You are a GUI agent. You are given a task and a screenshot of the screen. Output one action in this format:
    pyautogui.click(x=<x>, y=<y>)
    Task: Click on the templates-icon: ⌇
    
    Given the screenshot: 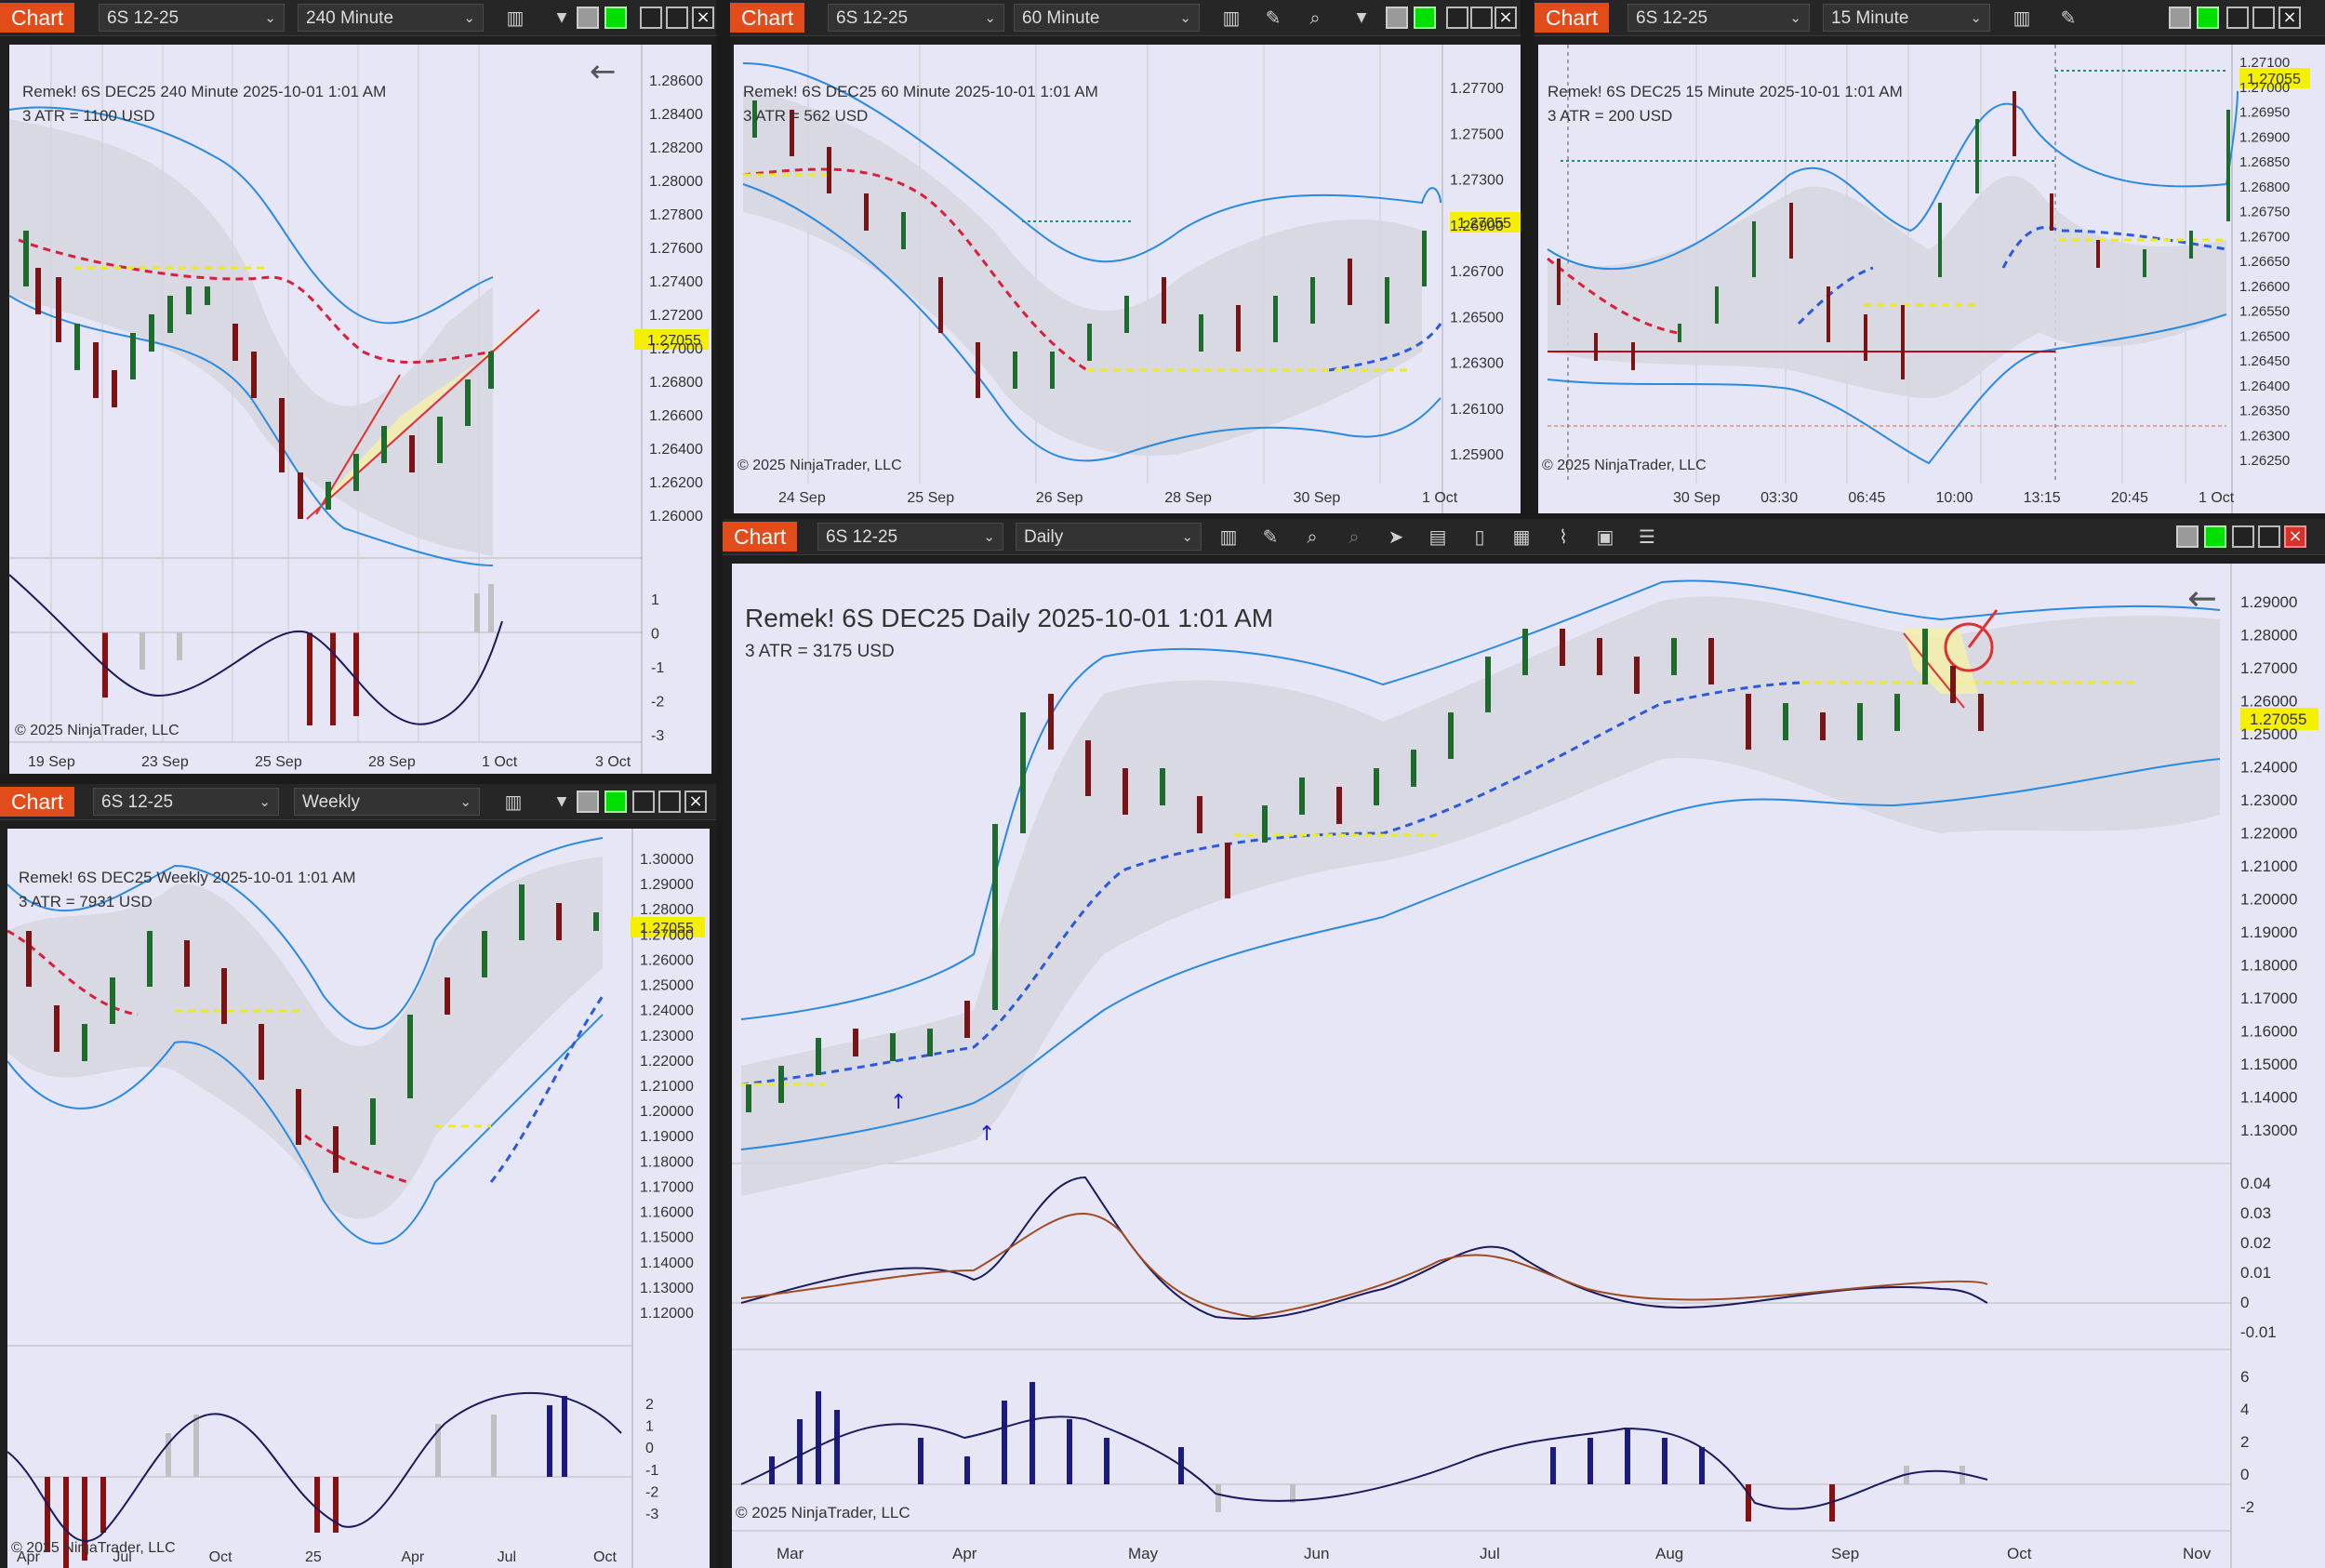 What is the action you would take?
    pyautogui.click(x=1563, y=536)
    